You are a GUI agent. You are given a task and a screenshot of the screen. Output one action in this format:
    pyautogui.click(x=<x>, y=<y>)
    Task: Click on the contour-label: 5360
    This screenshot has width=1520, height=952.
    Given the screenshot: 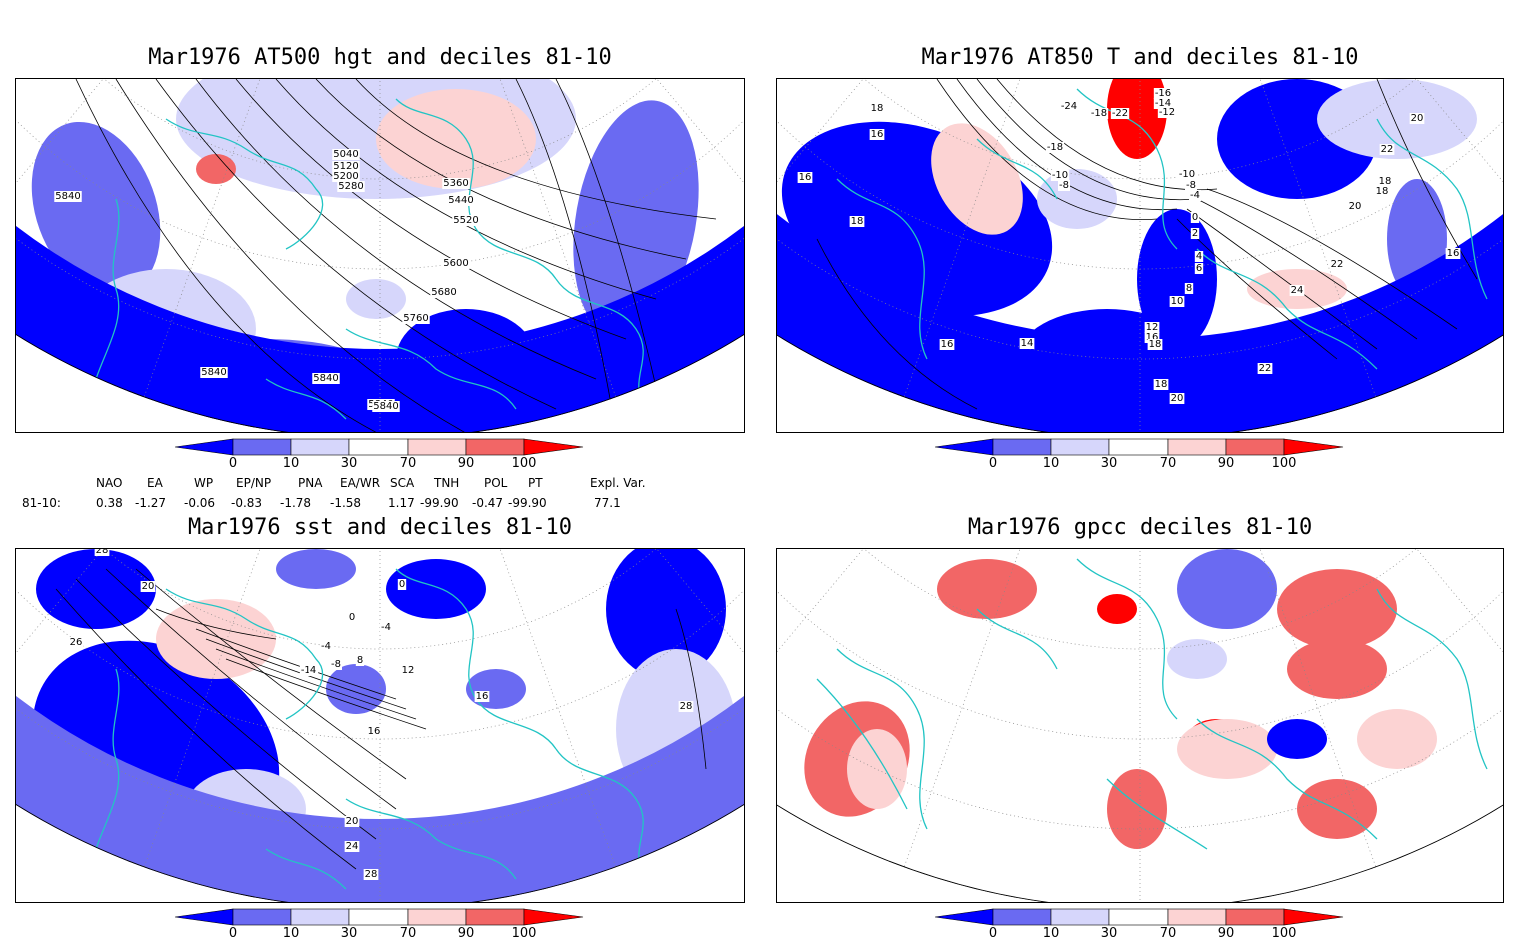 What is the action you would take?
    pyautogui.click(x=456, y=183)
    